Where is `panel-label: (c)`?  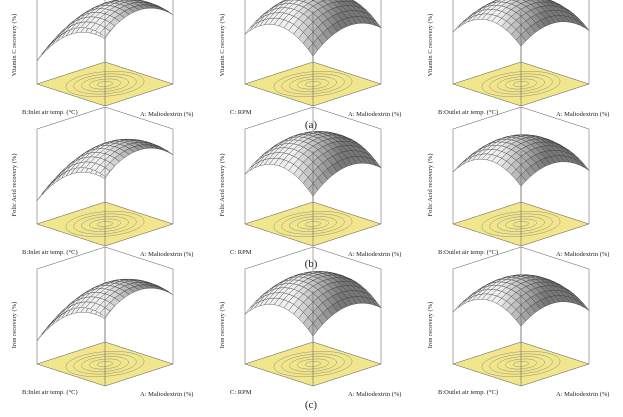
panel-label: (c) is located at coordinates (311, 405).